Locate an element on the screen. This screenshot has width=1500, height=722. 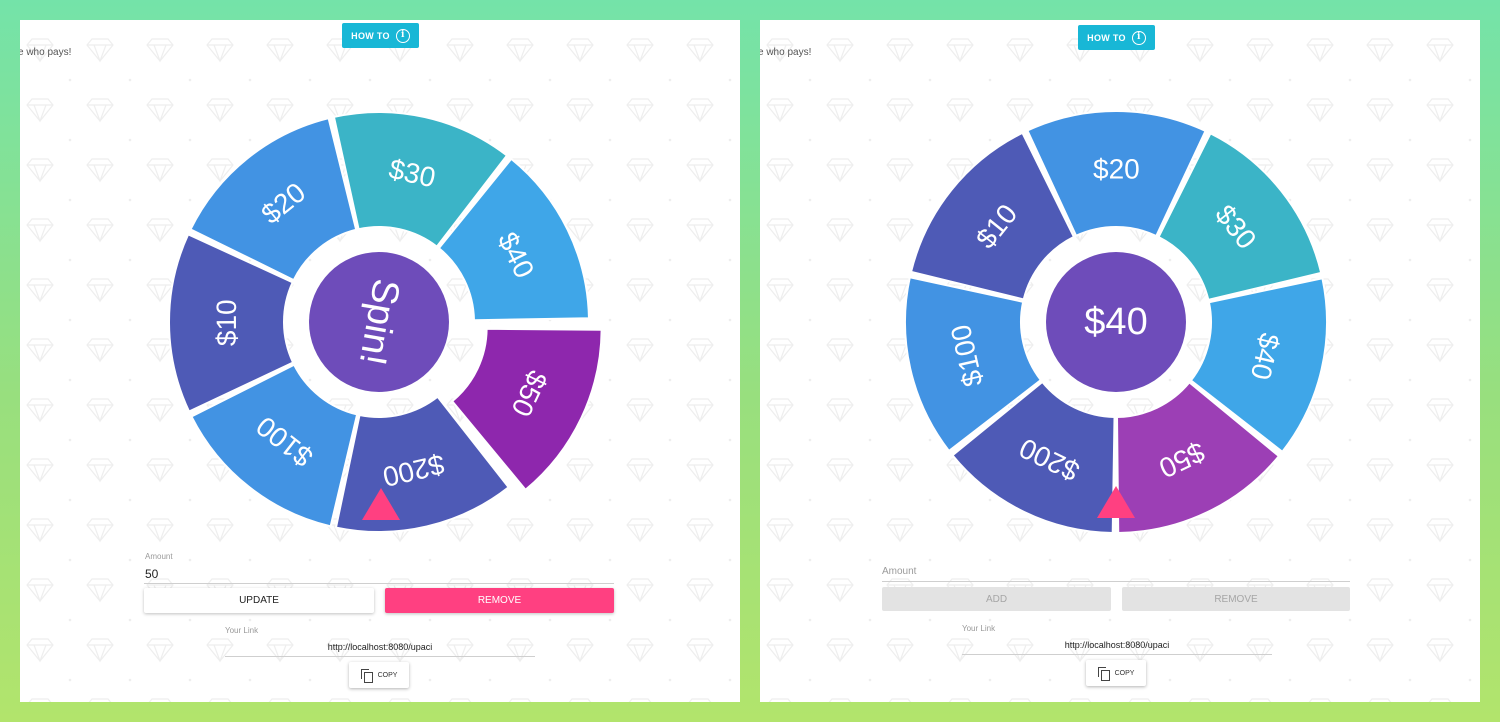
spin-button-label: $40 is located at coordinates (1115, 322).